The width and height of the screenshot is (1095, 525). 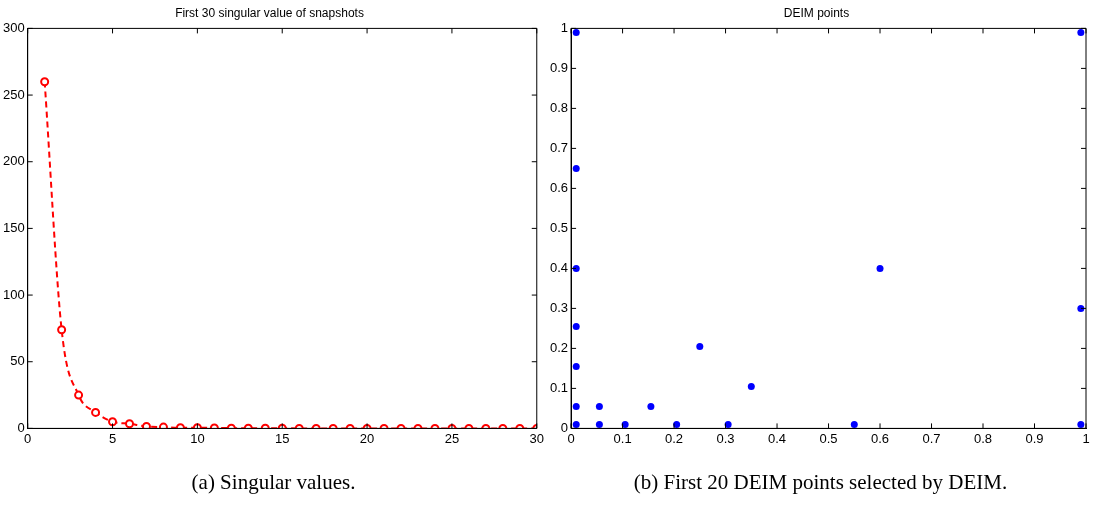 I want to click on x-tick-label: 0.7, so click(x=931, y=438).